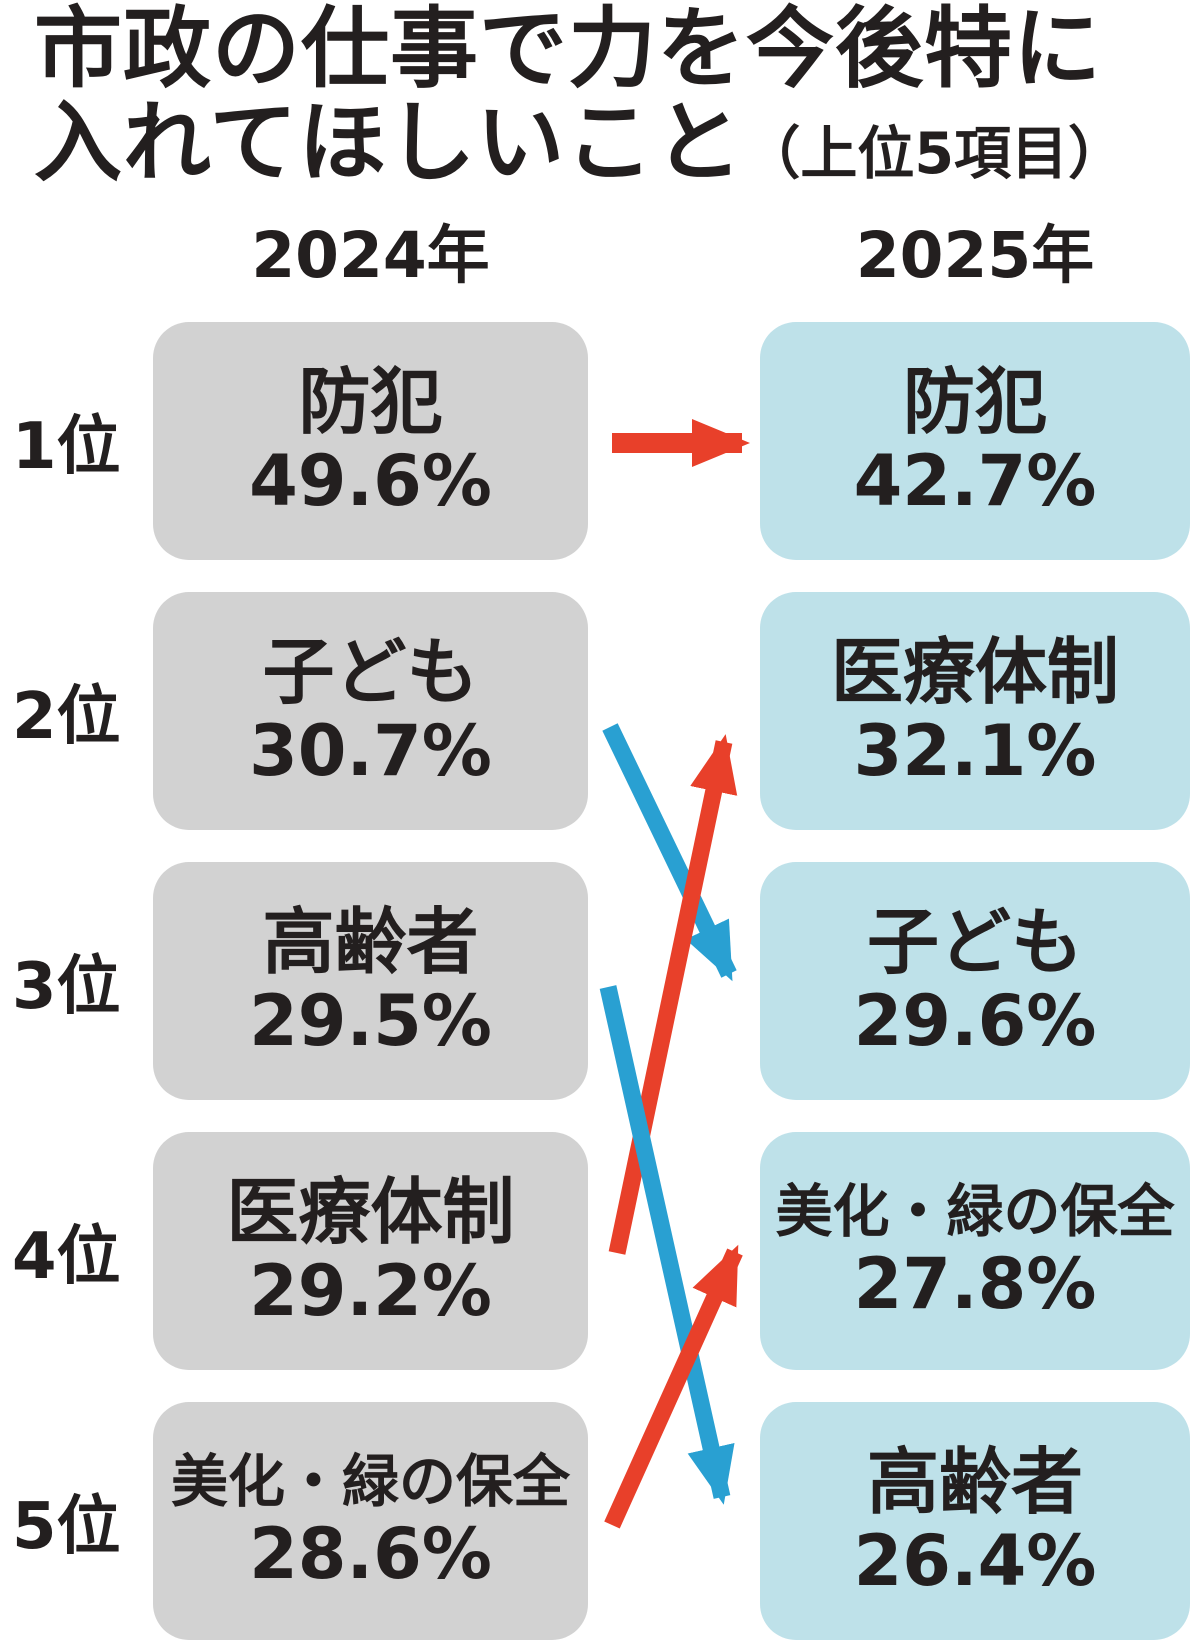 The height and width of the screenshot is (1648, 1200). I want to click on item-value: 30.7%, so click(370, 751).